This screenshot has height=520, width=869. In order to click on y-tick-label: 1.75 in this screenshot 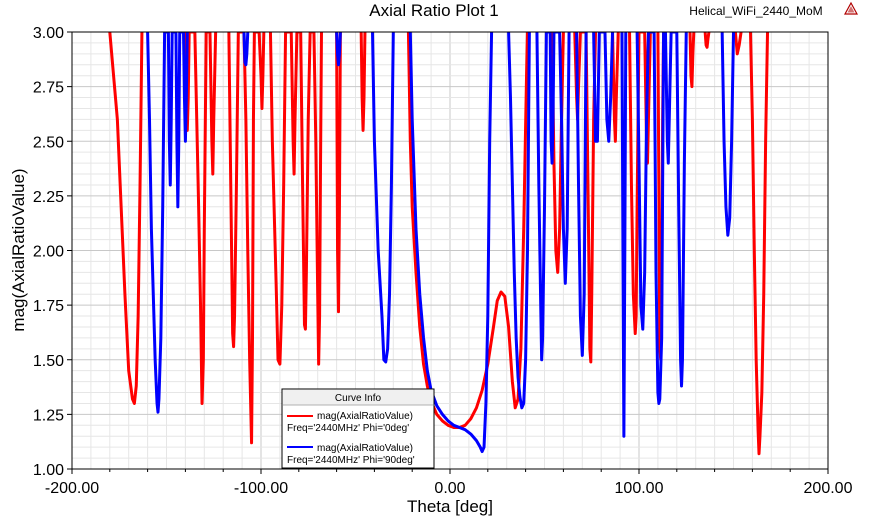, I will do `click(48, 306)`.